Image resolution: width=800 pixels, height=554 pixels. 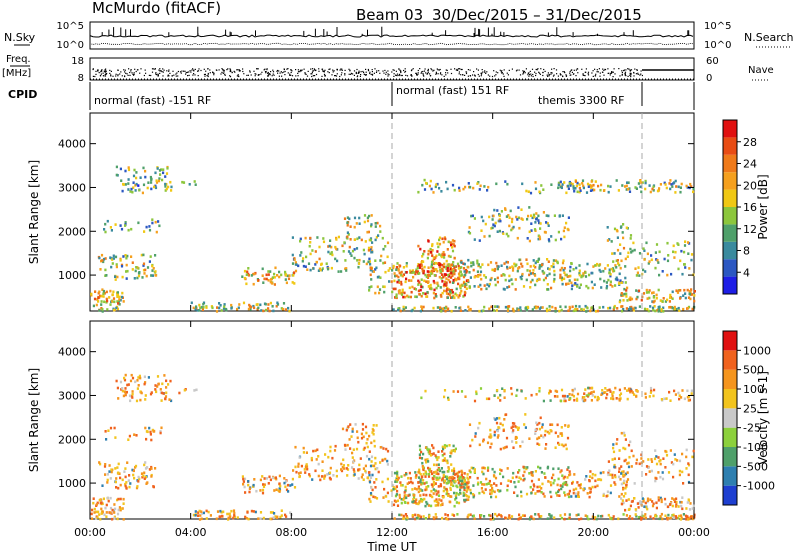 I want to click on colorbar-tick: -25, so click(x=752, y=428).